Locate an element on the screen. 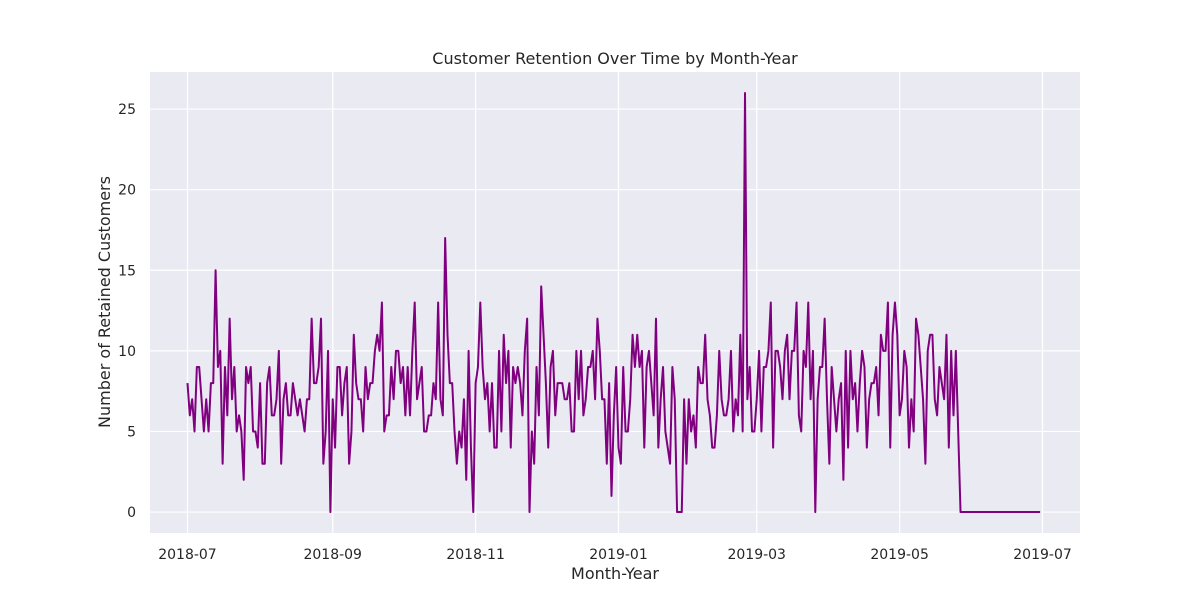 The image size is (1200, 600). y-tick-label: 20 is located at coordinates (127, 191).